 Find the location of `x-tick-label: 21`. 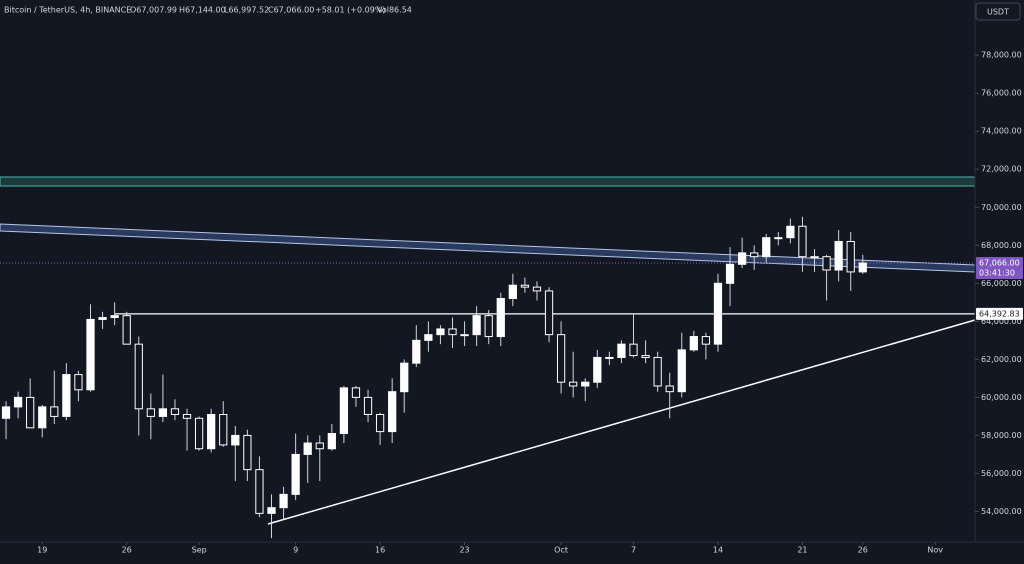

x-tick-label: 21 is located at coordinates (802, 550).